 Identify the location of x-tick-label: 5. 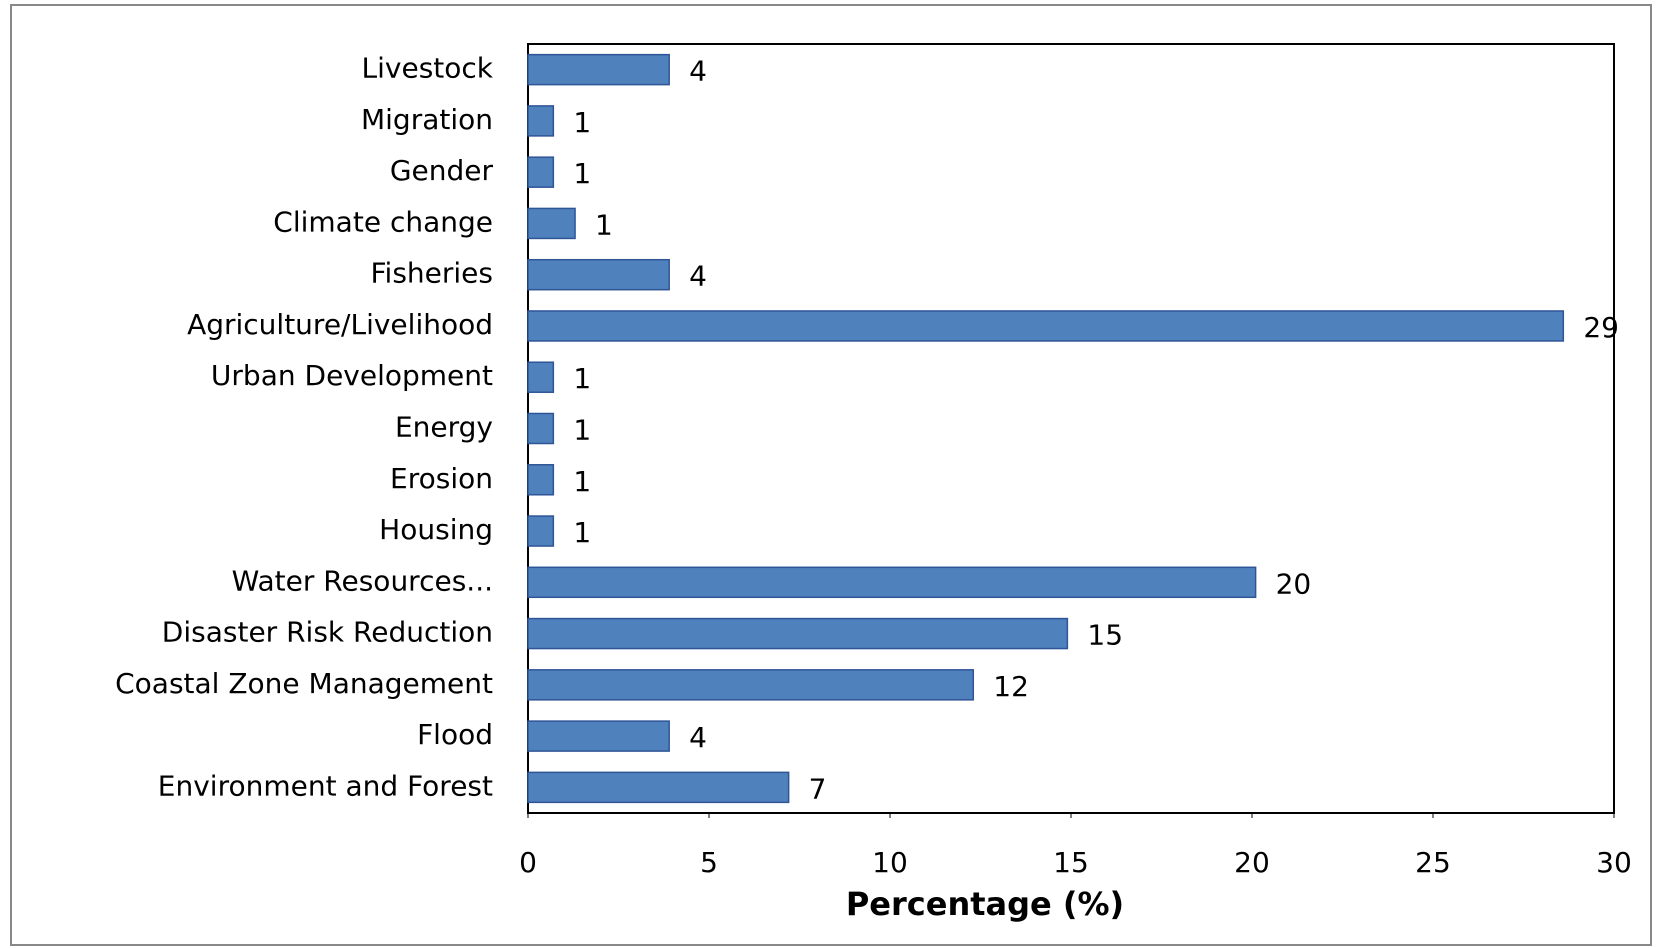
(709, 862).